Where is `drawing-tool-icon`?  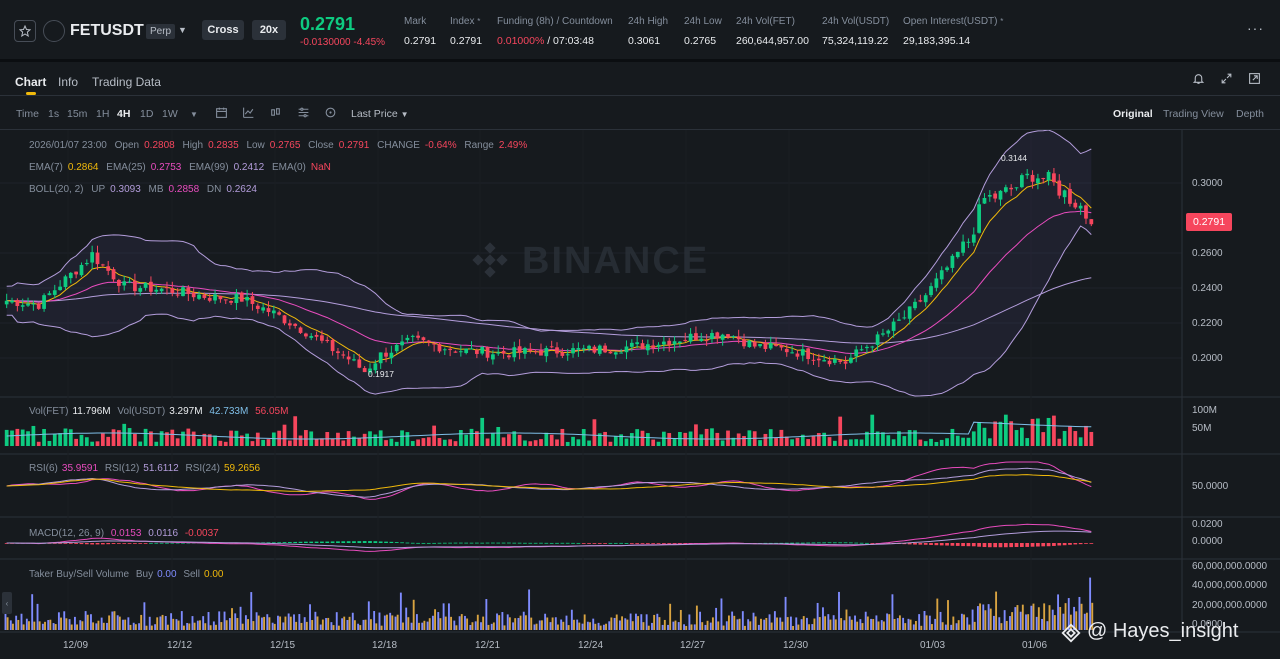 drawing-tool-icon is located at coordinates (330, 114).